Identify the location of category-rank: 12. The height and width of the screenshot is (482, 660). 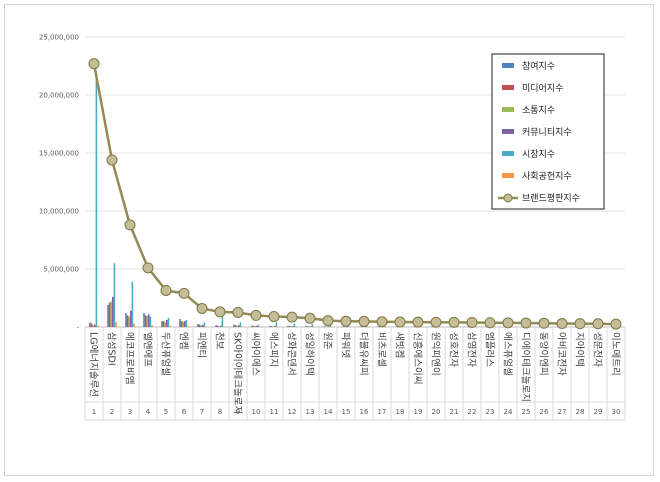
(292, 412).